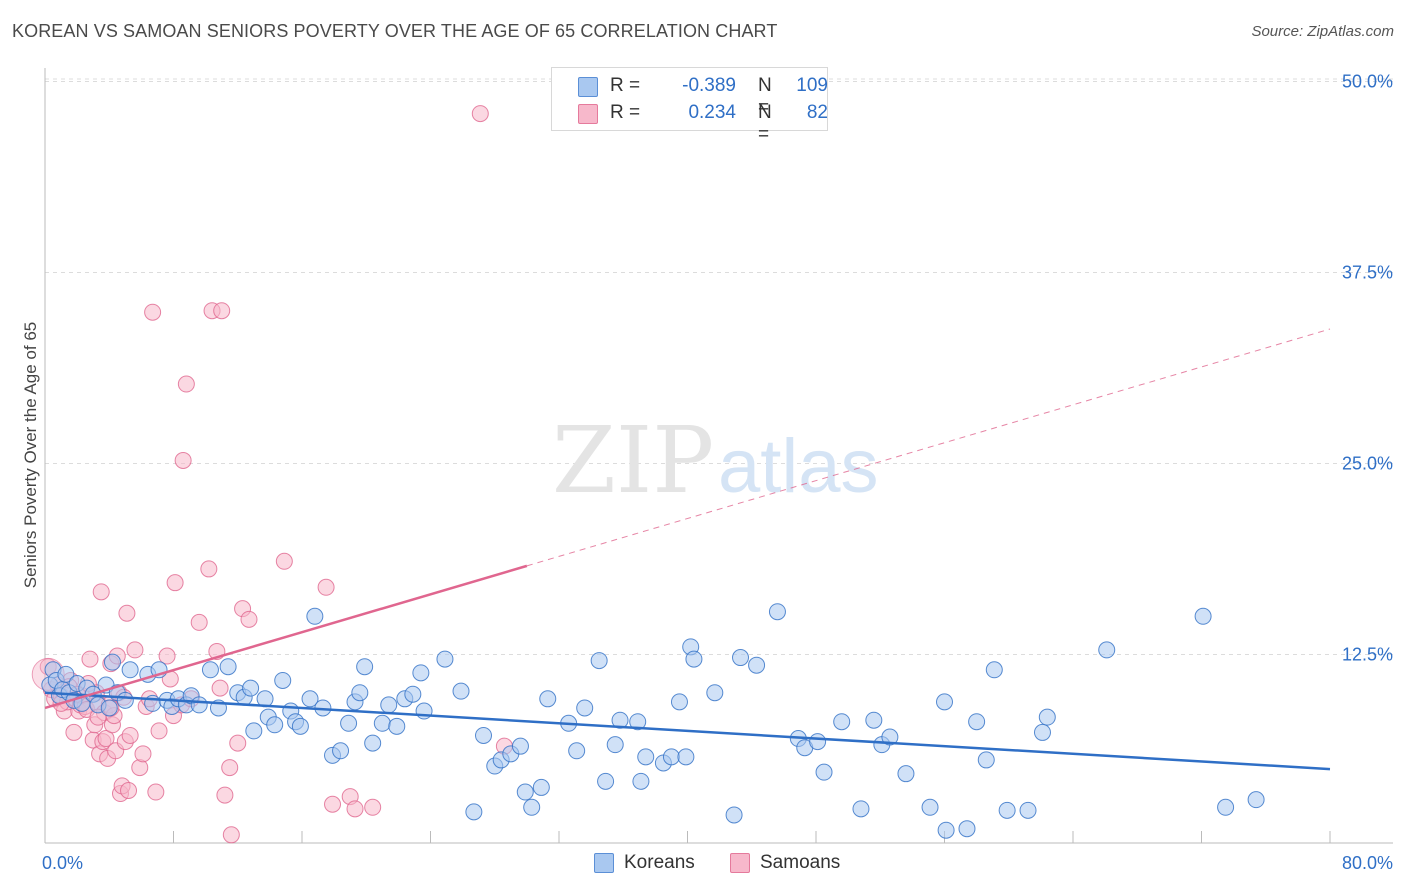  Describe the element at coordinates (712, 112) in the screenshot. I see `legend-r-value-samoans: 0.234` at that location.